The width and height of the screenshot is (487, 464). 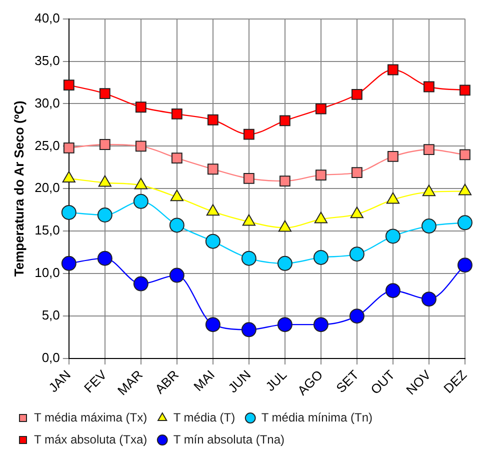 What do you see at coordinates (47, 188) in the screenshot?
I see `y-tick-label: 20,0` at bounding box center [47, 188].